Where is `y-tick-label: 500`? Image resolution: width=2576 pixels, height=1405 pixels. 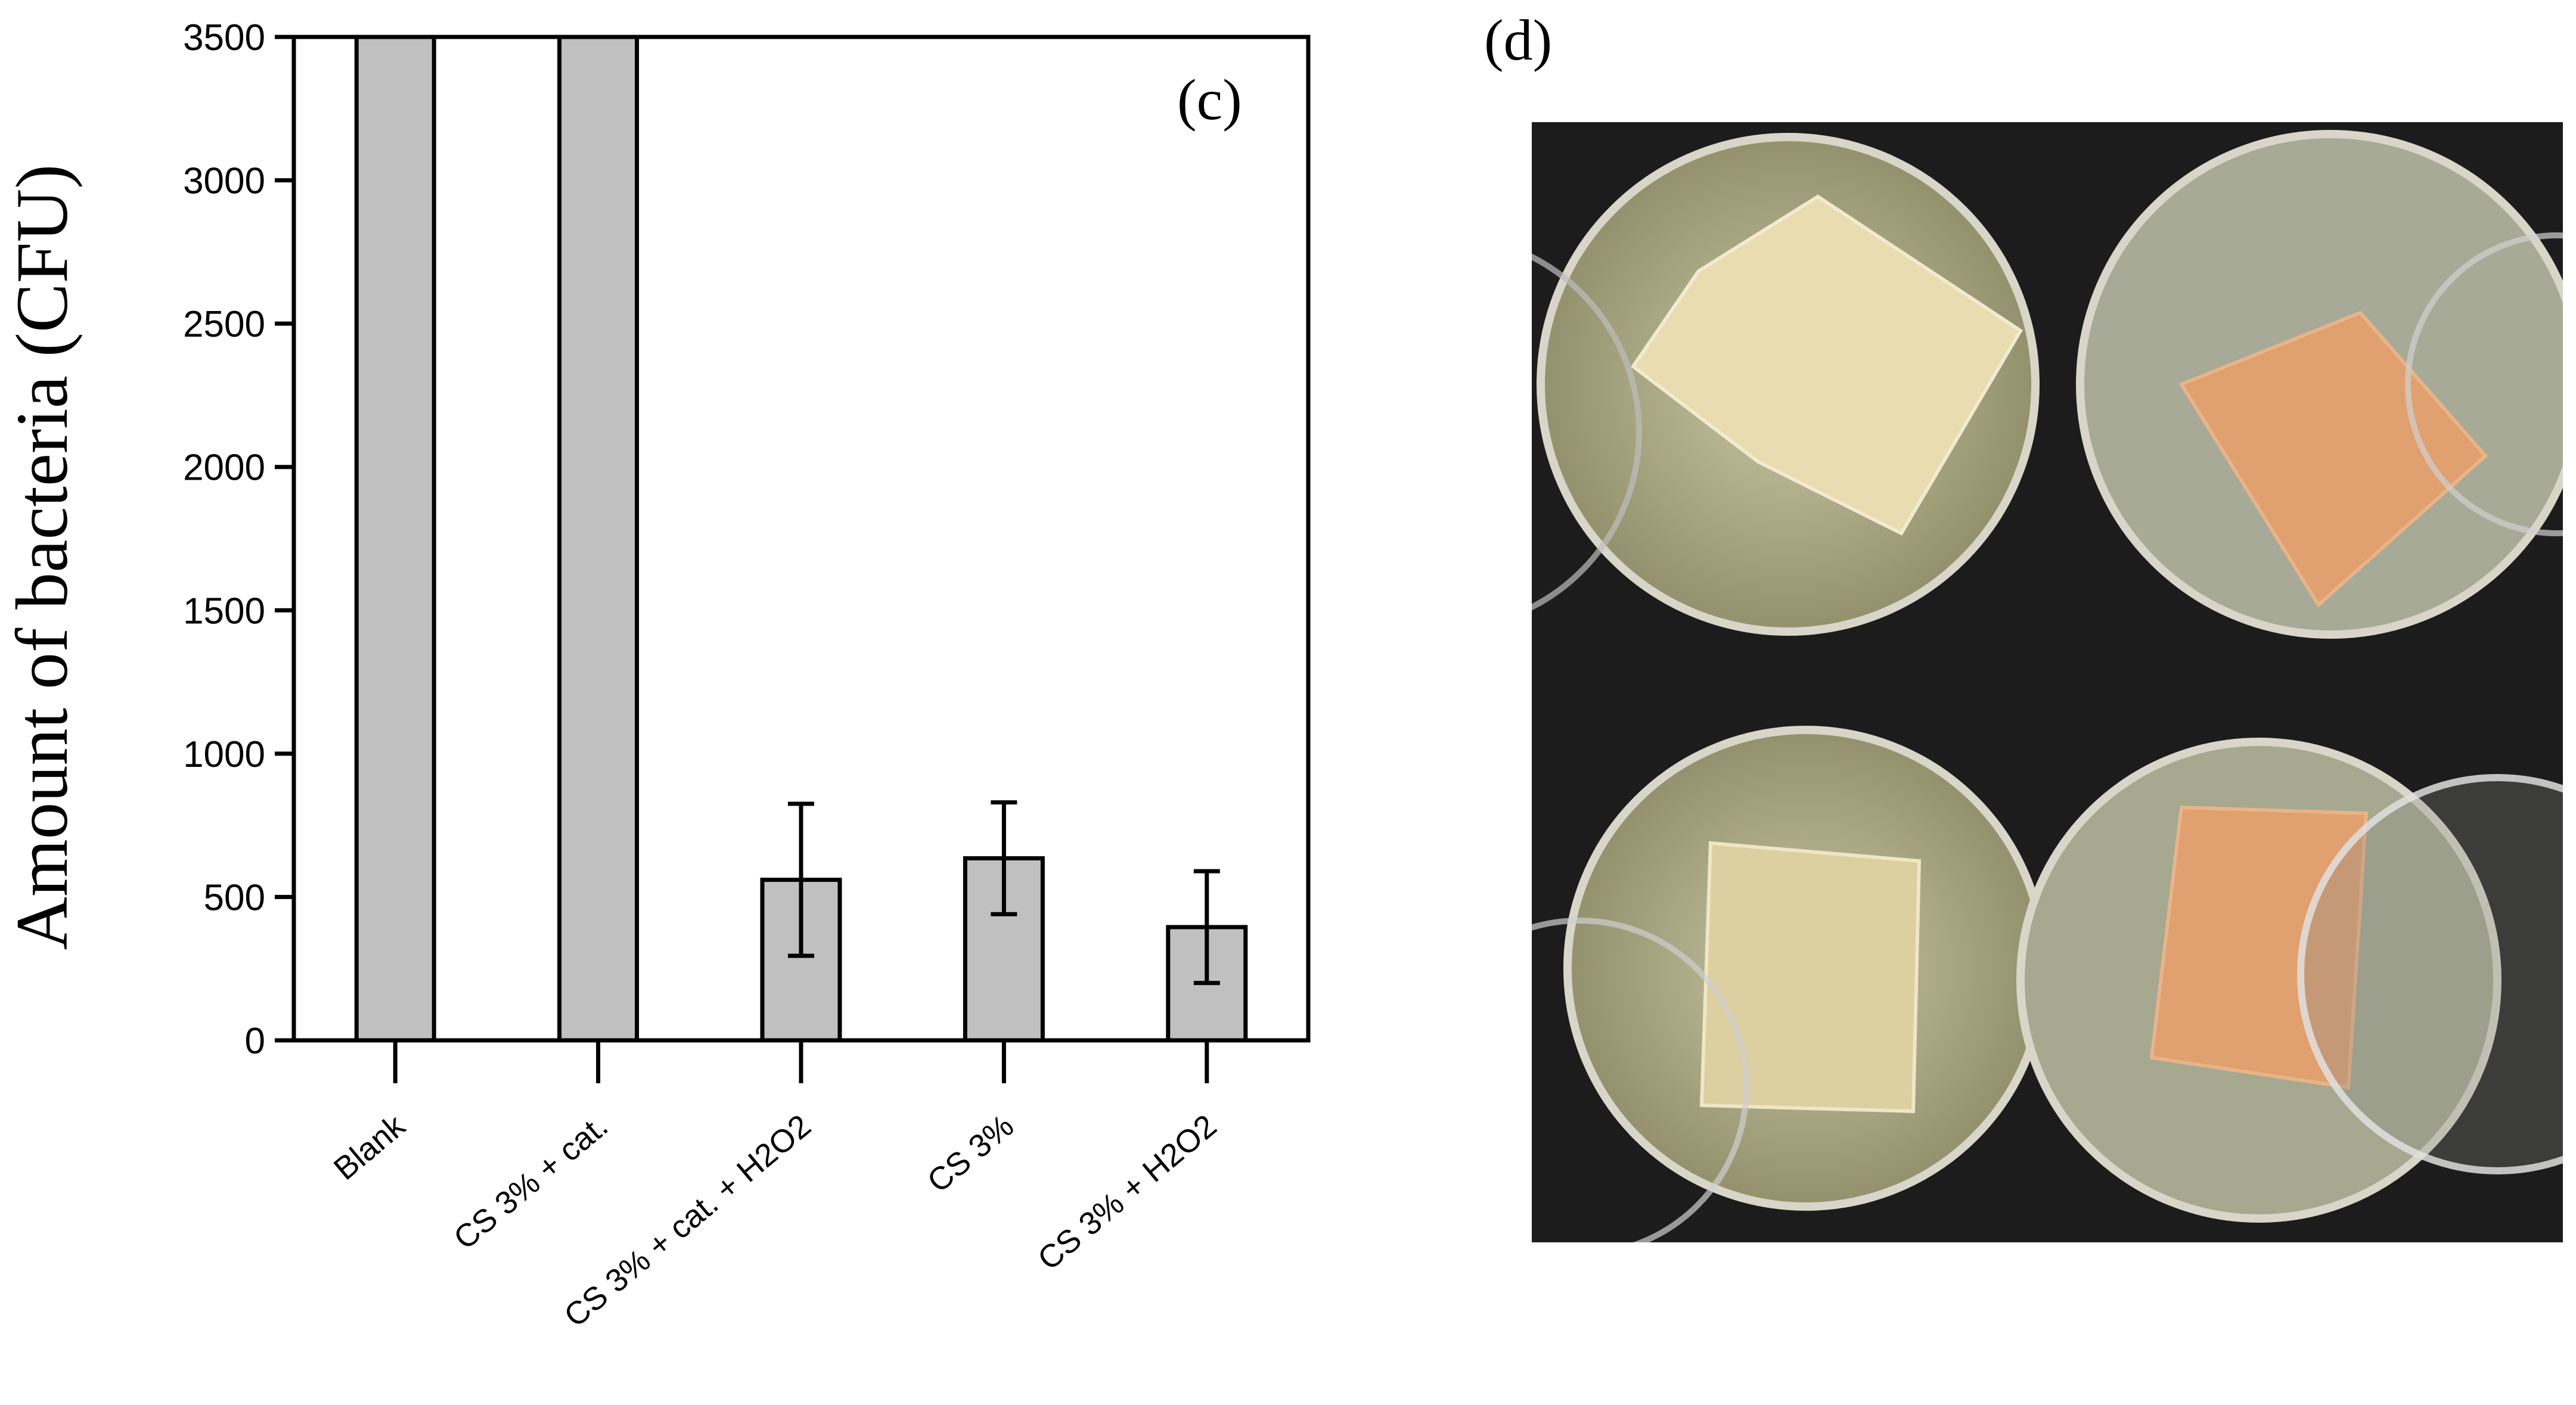 y-tick-label: 500 is located at coordinates (235, 898).